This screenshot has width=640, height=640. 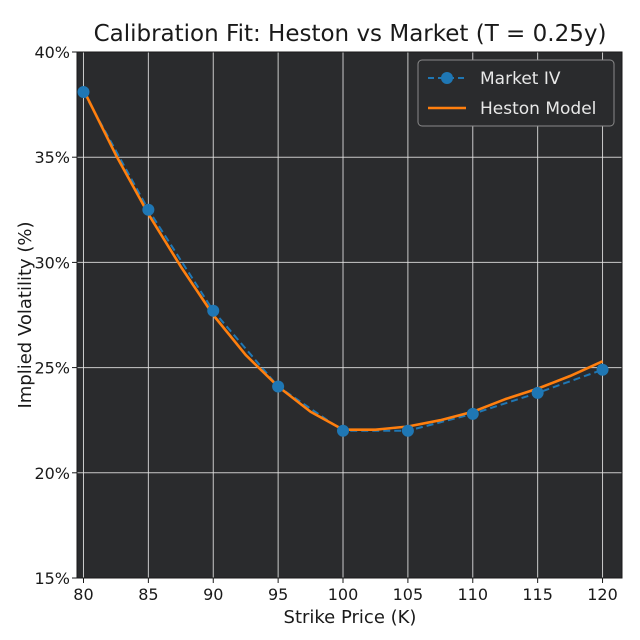 I want to click on legend-market-label: Market IV, so click(x=520, y=79).